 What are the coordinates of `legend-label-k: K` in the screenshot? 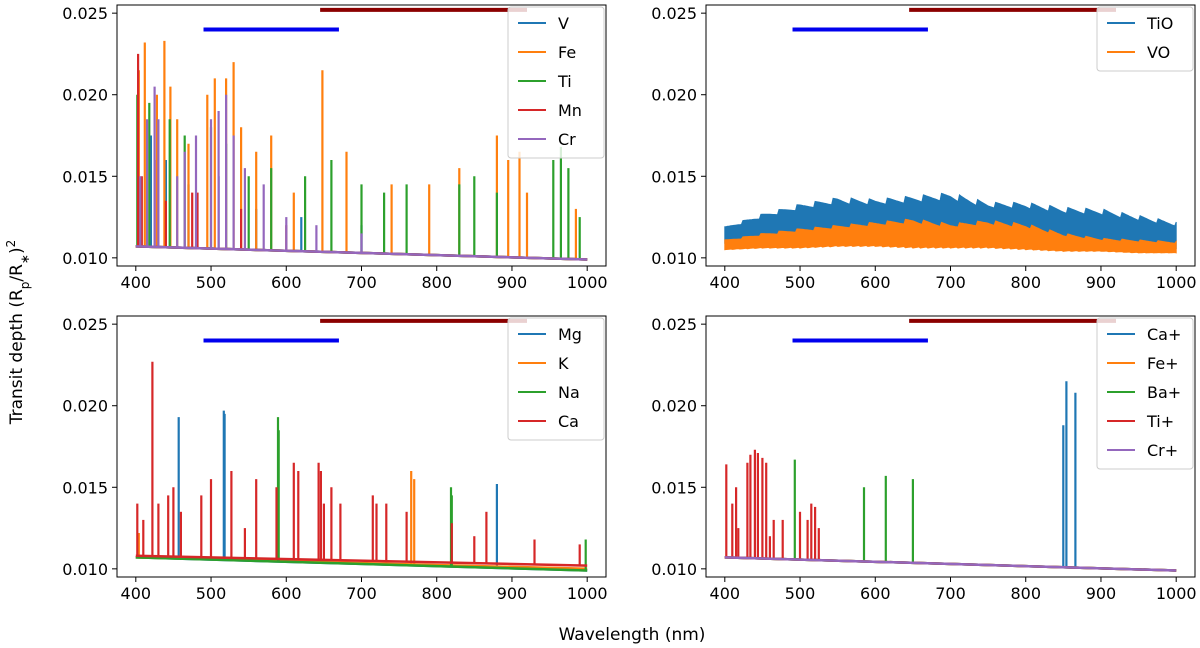 It's located at (563, 363).